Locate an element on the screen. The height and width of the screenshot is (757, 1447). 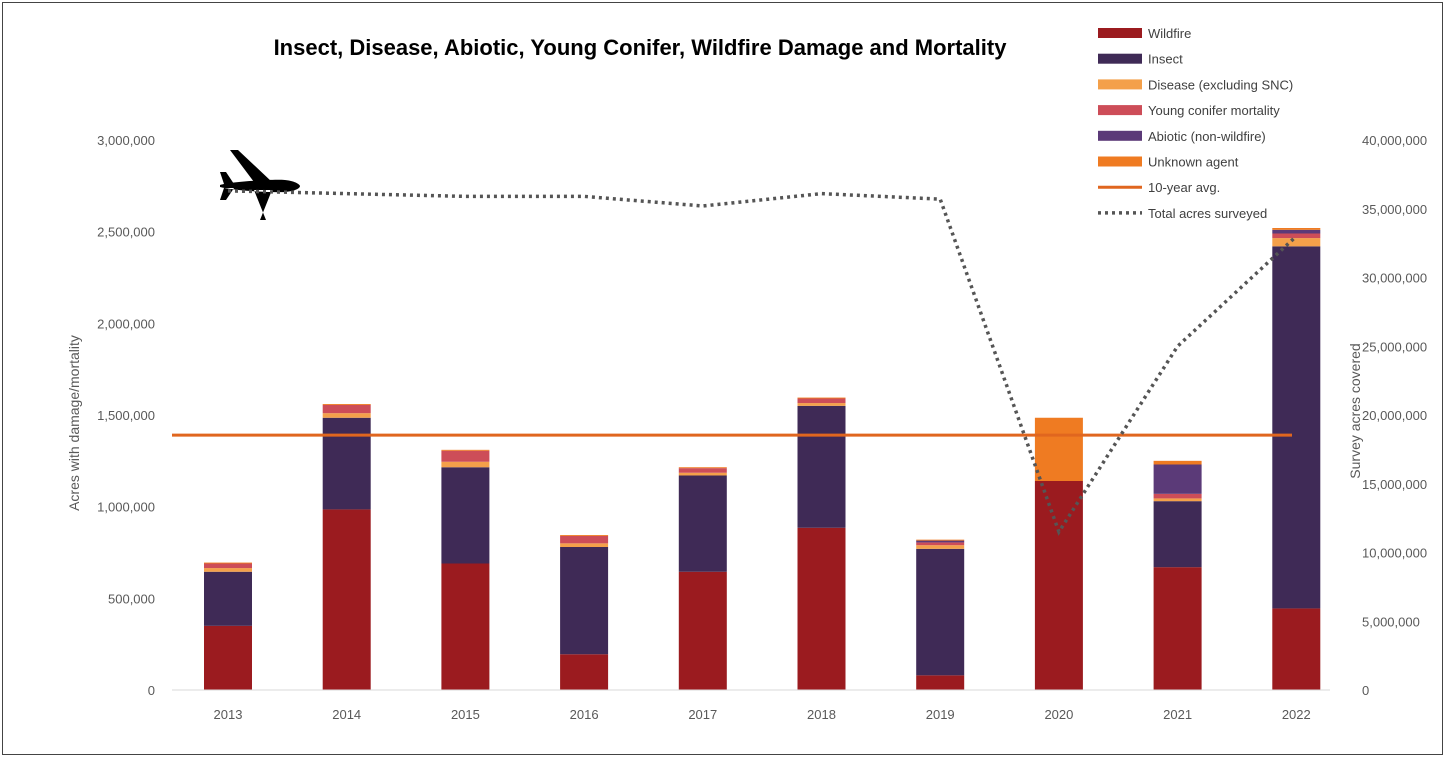
x-tick-label: 2020 is located at coordinates (1058, 714).